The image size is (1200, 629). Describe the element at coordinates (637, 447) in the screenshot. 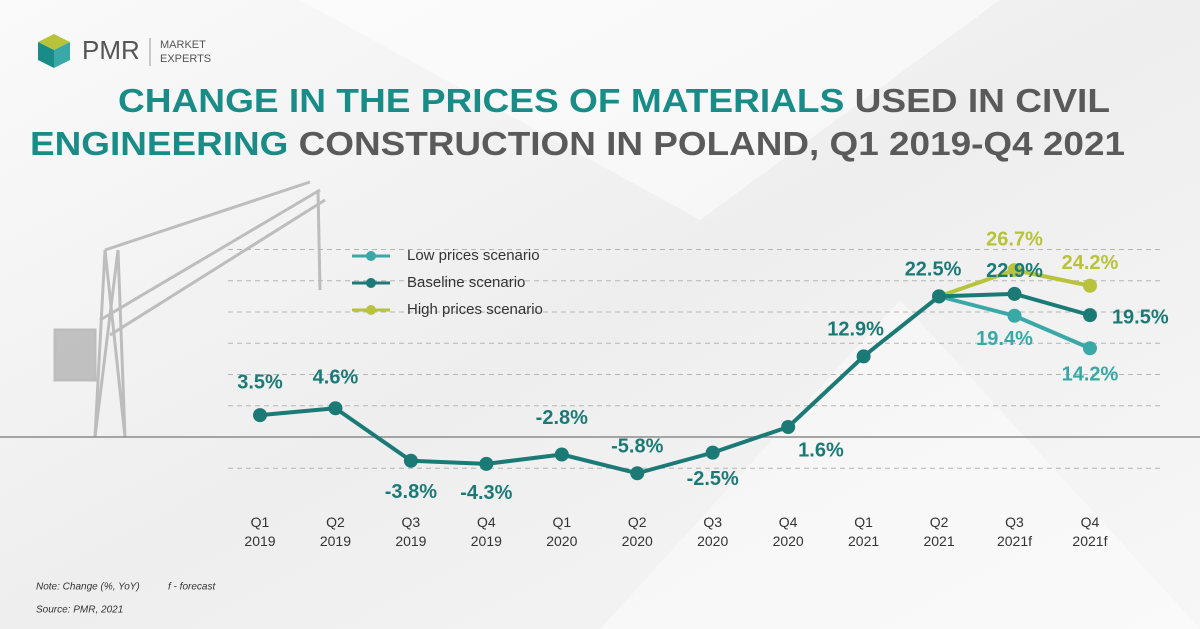

I see `data-label: -5.8%` at that location.